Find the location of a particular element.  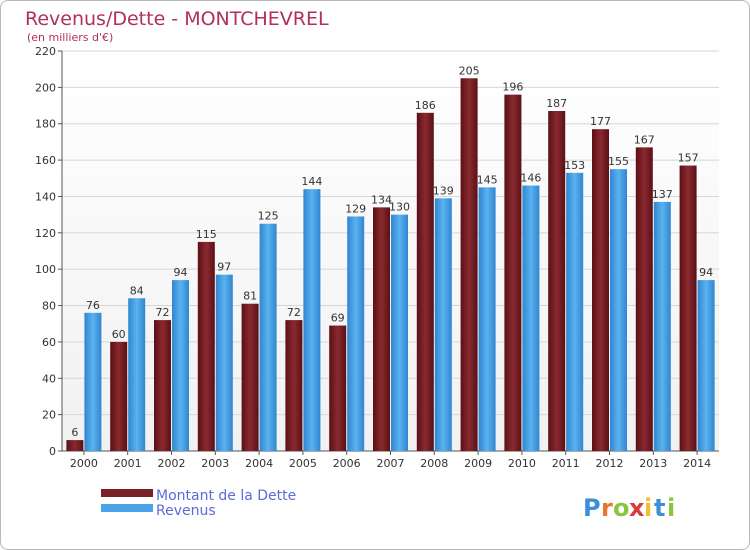

y-tick-label: 20 is located at coordinates (49, 415).